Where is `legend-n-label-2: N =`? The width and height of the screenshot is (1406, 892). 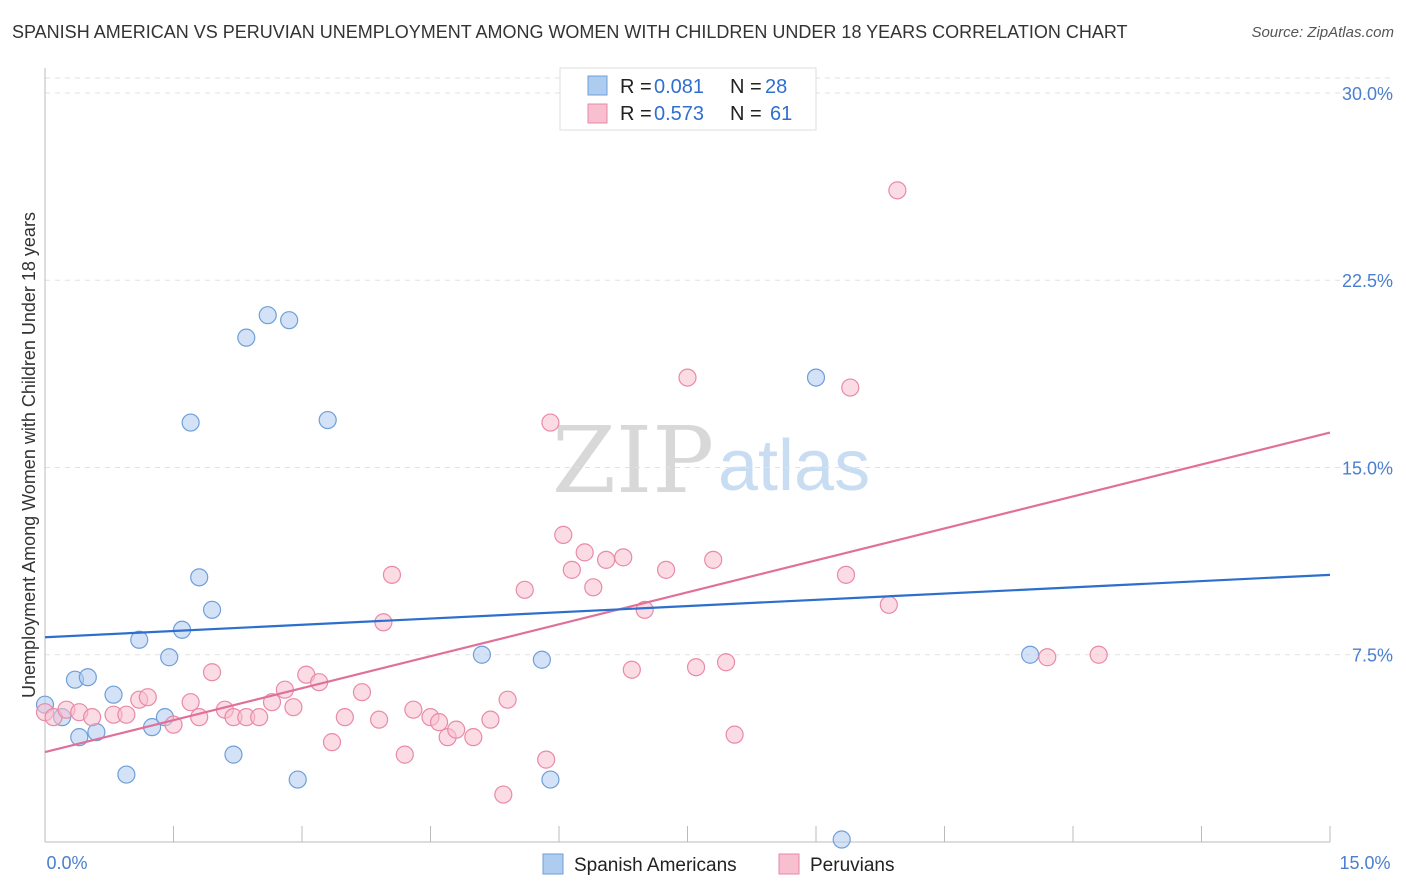 legend-n-label-2: N = is located at coordinates (746, 114).